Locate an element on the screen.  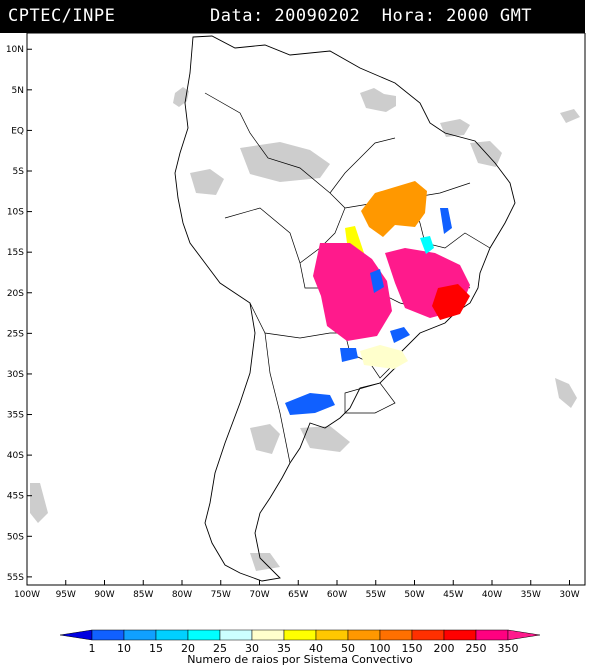
title-bar: CPTEC/INPE Data: 20090202 Hora: 2000 GMT is located at coordinates (292, 16).